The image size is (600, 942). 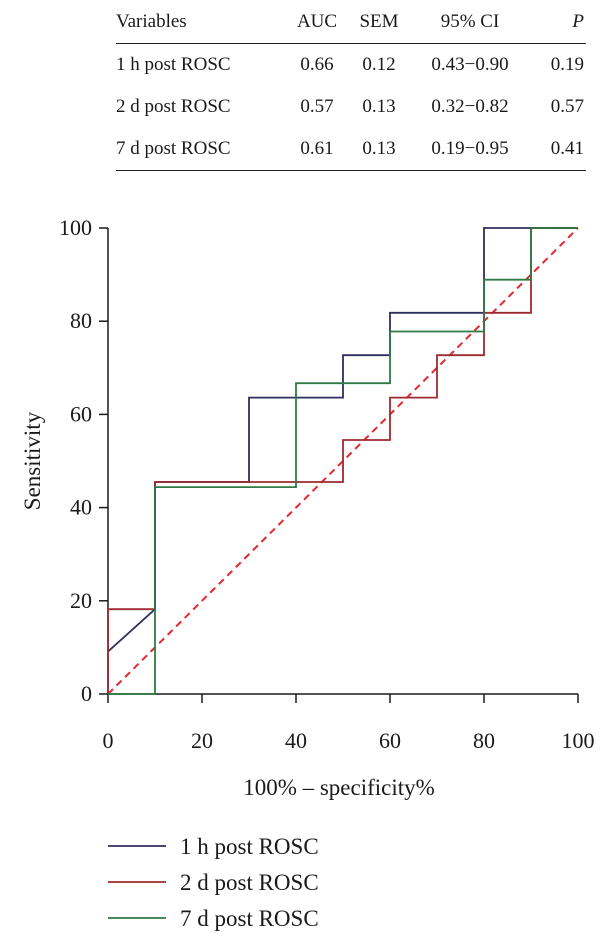 What do you see at coordinates (32, 460) in the screenshot?
I see `y-axis-label: Sensitivity` at bounding box center [32, 460].